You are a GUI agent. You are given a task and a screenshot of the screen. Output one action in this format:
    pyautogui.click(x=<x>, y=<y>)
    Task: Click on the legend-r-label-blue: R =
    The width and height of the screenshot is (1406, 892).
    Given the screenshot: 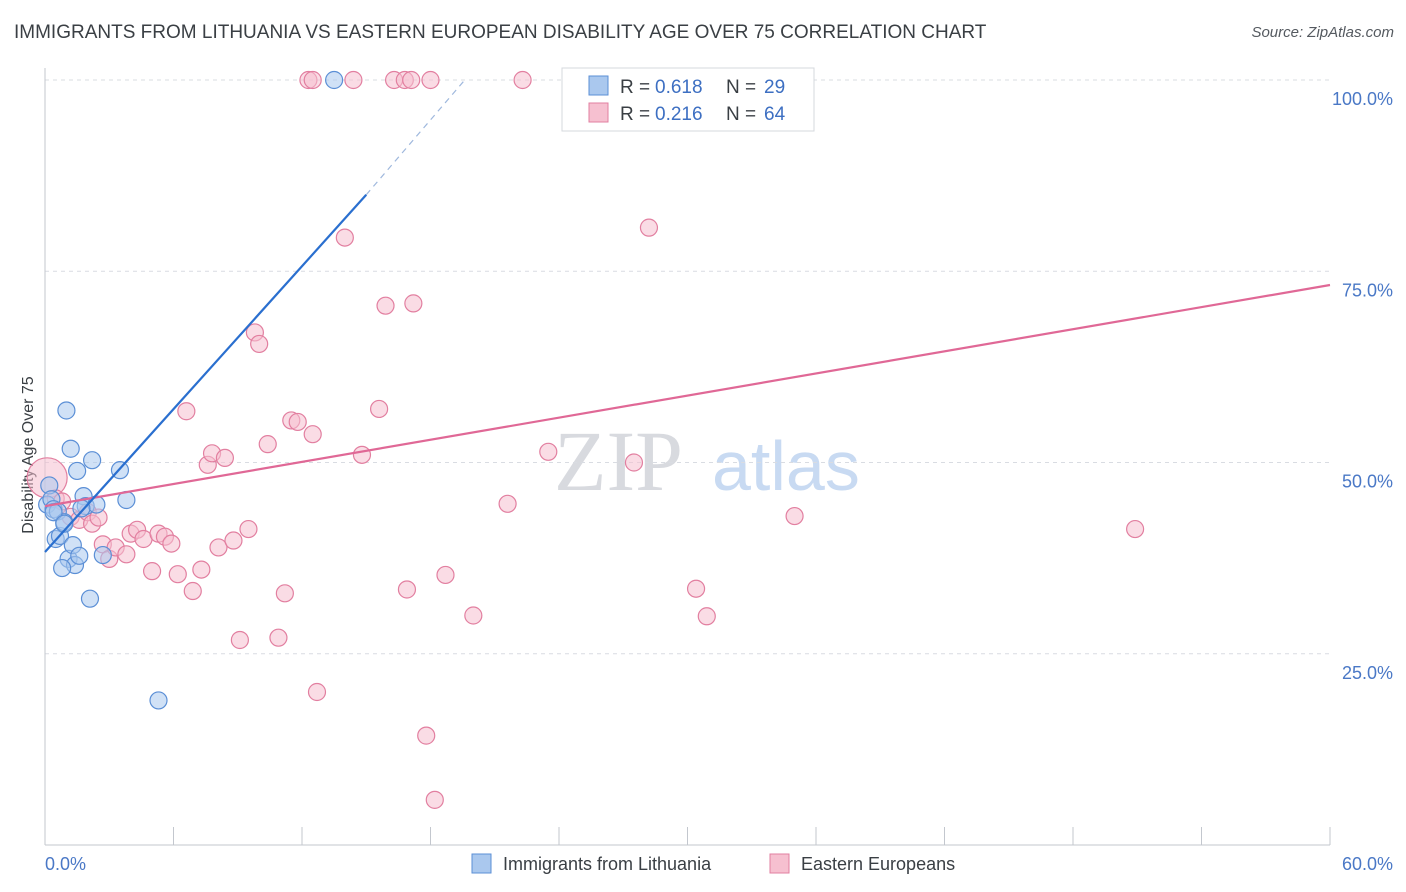 What is the action you would take?
    pyautogui.click(x=635, y=87)
    